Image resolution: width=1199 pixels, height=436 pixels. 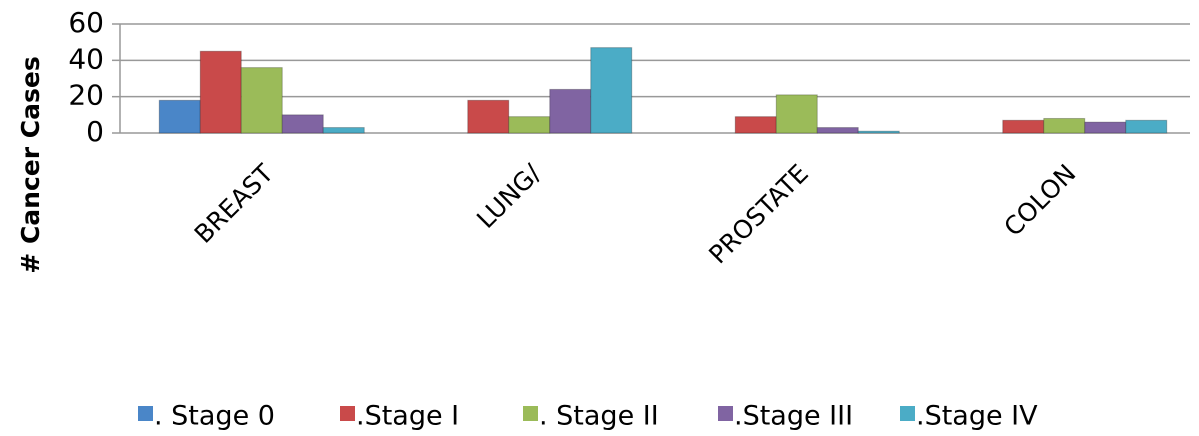 What do you see at coordinates (407, 416) in the screenshot?
I see `legend-label: .Stage I` at bounding box center [407, 416].